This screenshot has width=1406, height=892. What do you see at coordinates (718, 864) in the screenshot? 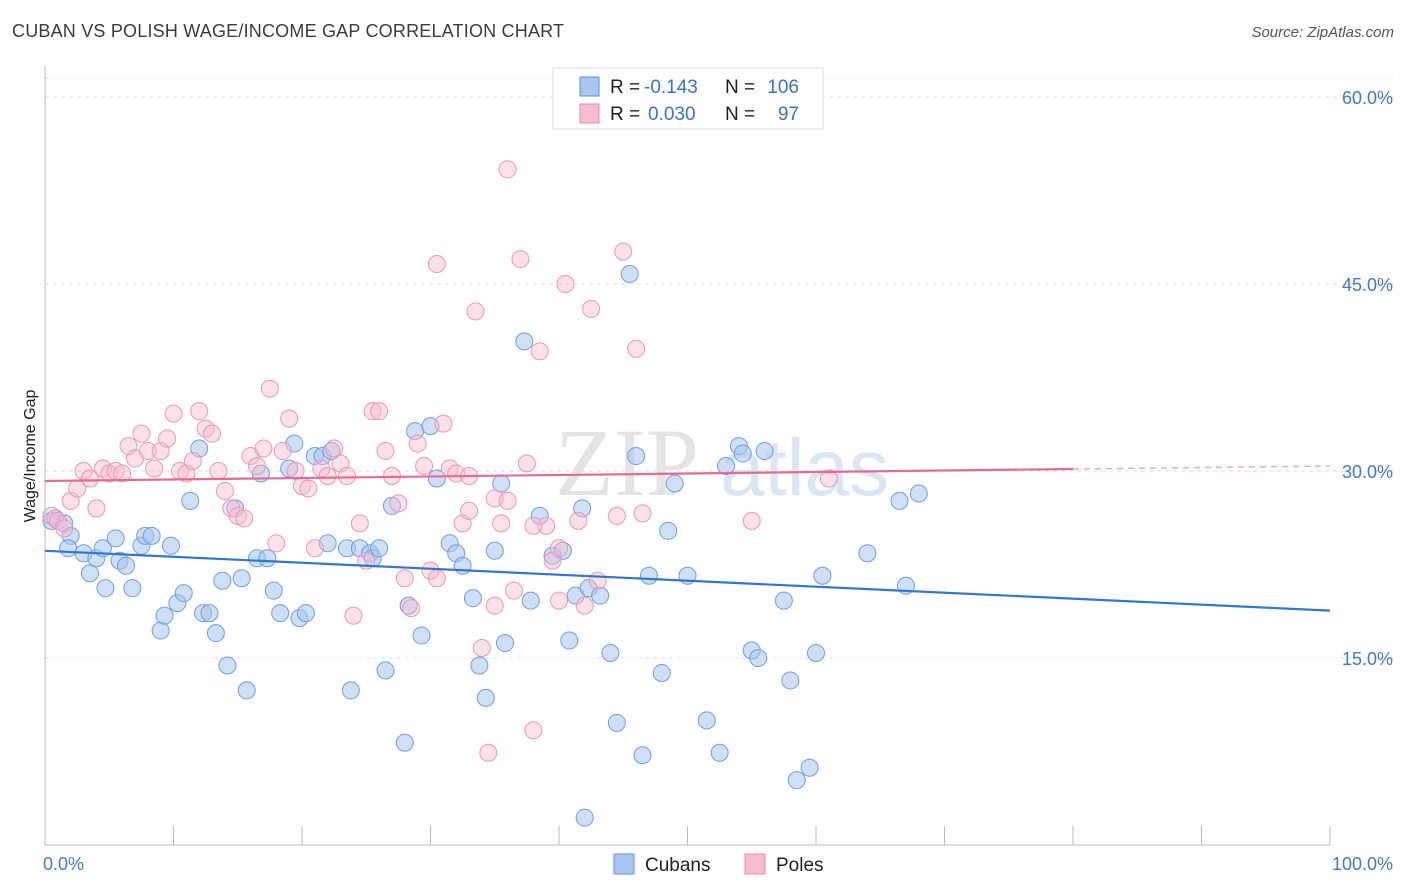
I see `bottom-legend: Cubans Poles` at bounding box center [718, 864].